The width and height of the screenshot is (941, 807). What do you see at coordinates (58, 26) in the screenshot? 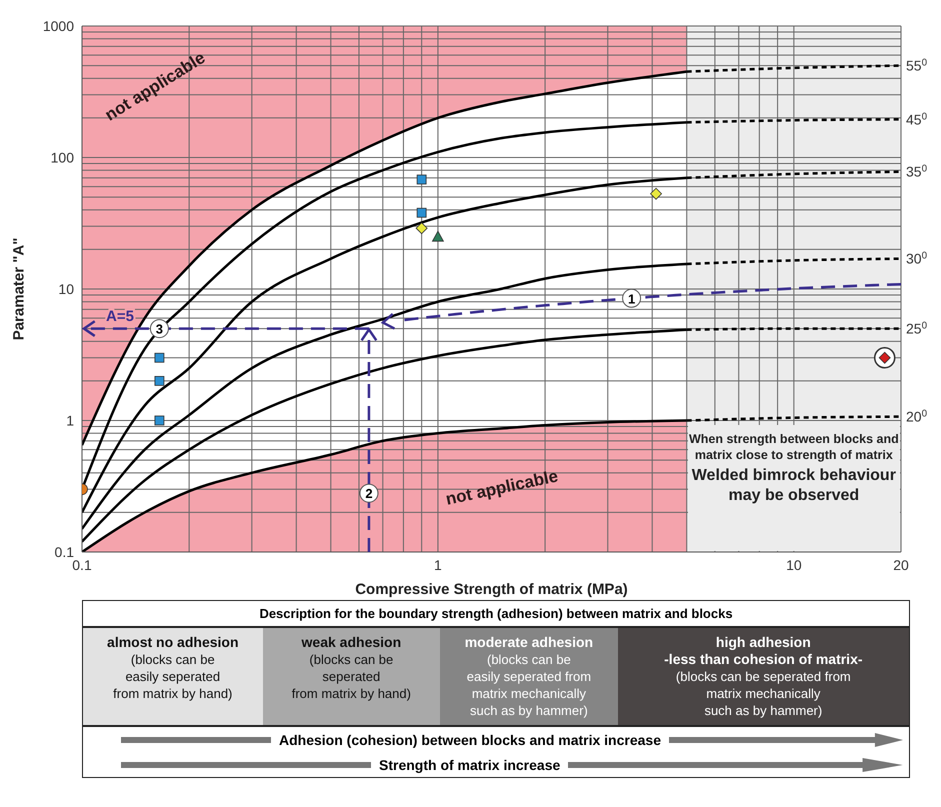
I see `y-tick-label: 1000` at bounding box center [58, 26].